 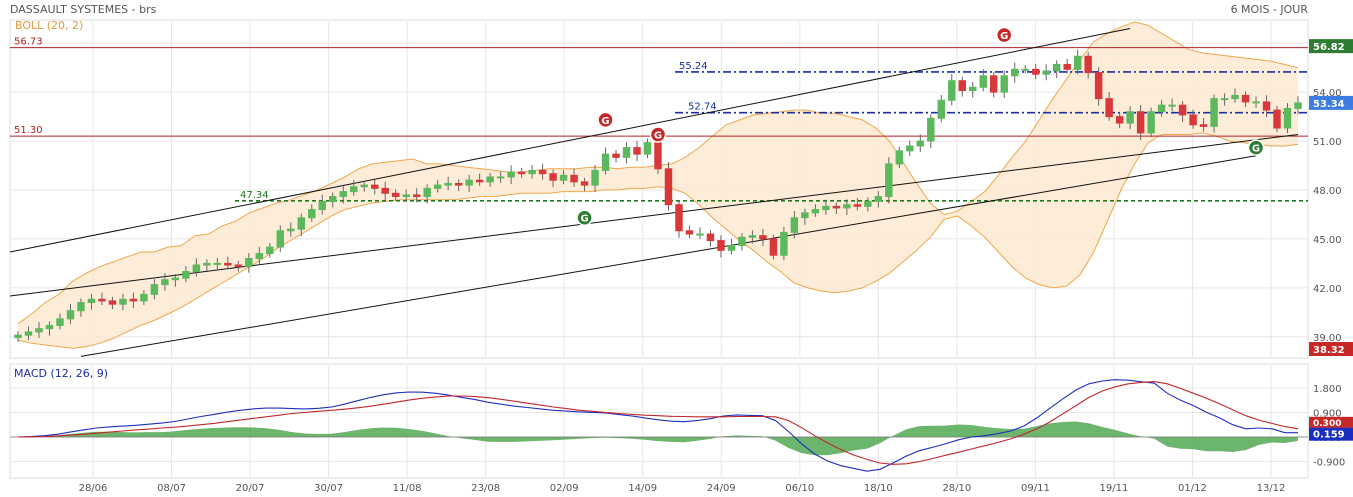 I want to click on macd-y-tick: 0.900, so click(x=1327, y=413).